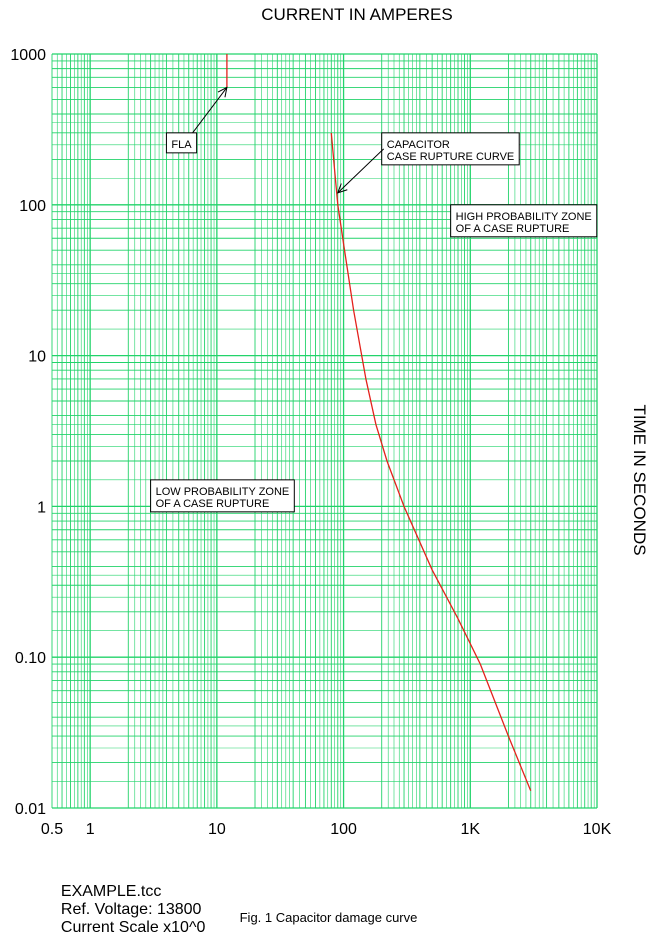  What do you see at coordinates (37, 357) in the screenshot?
I see `y-tick-label: 10` at bounding box center [37, 357].